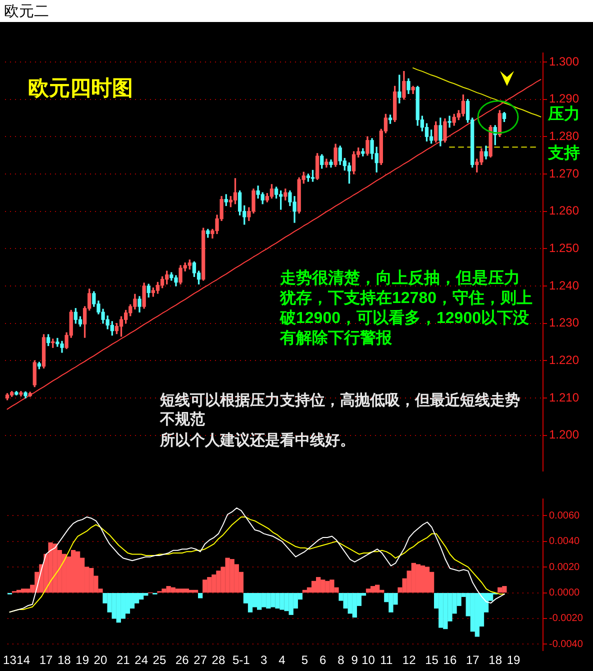  What do you see at coordinates (182, 660) in the screenshot?
I see `x-tick-label: 26` at bounding box center [182, 660].